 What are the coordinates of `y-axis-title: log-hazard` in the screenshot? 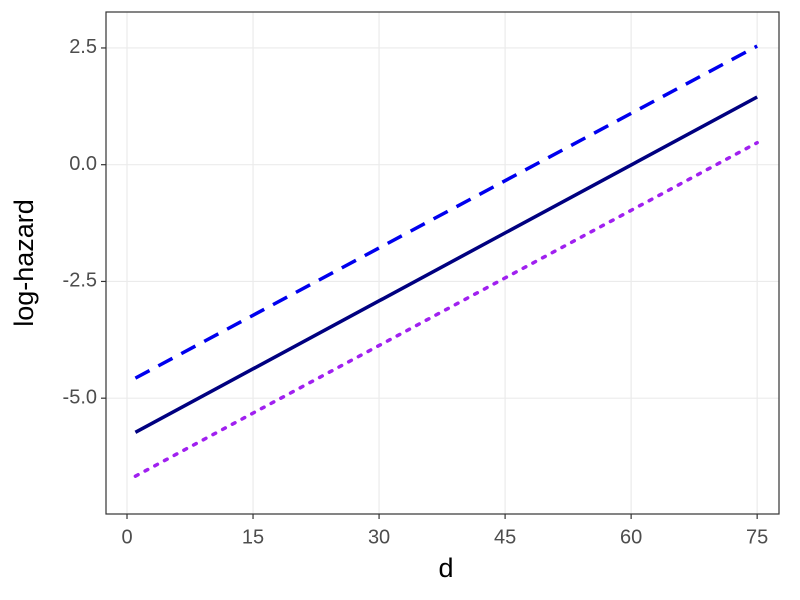 It's located at (24, 263).